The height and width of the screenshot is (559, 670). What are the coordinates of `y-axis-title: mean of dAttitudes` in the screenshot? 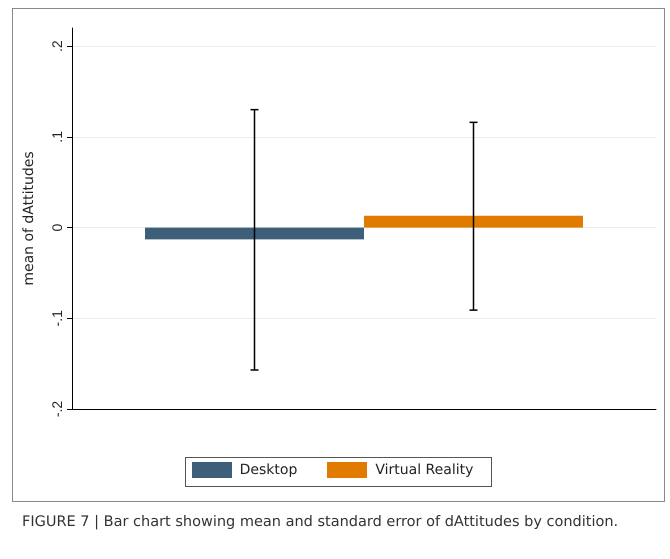 It's located at (29, 218).